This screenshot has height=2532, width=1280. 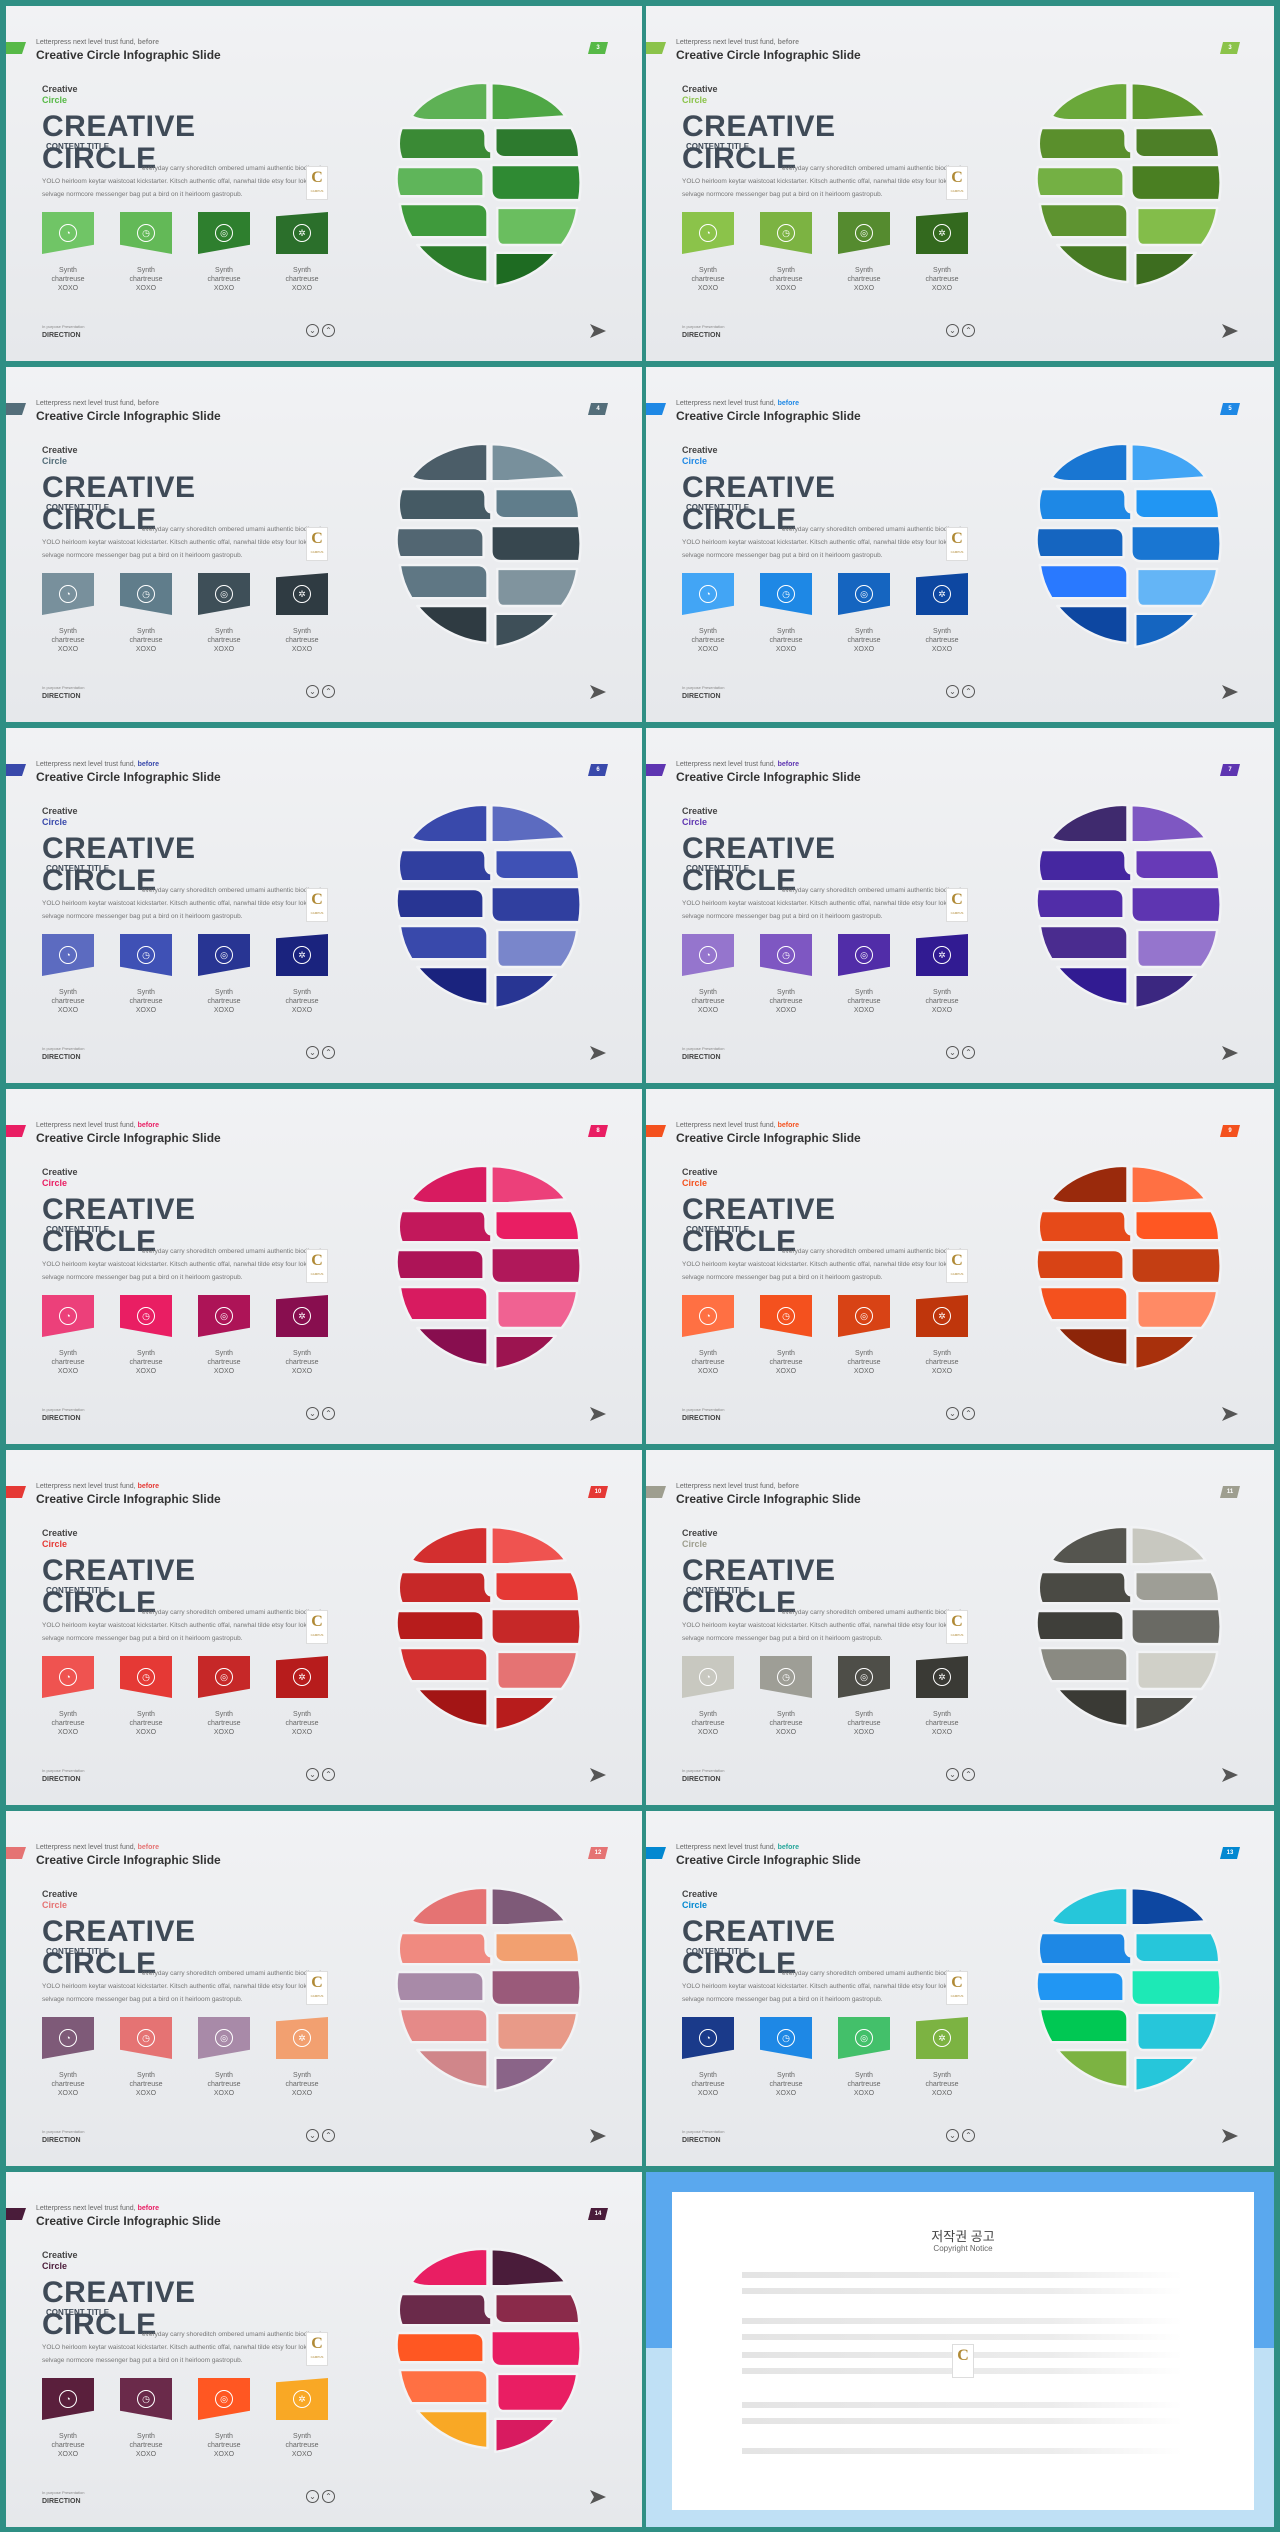 I want to click on copyright-slide: 저작권 공고 Copyright Notice C, so click(x=960, y=2349).